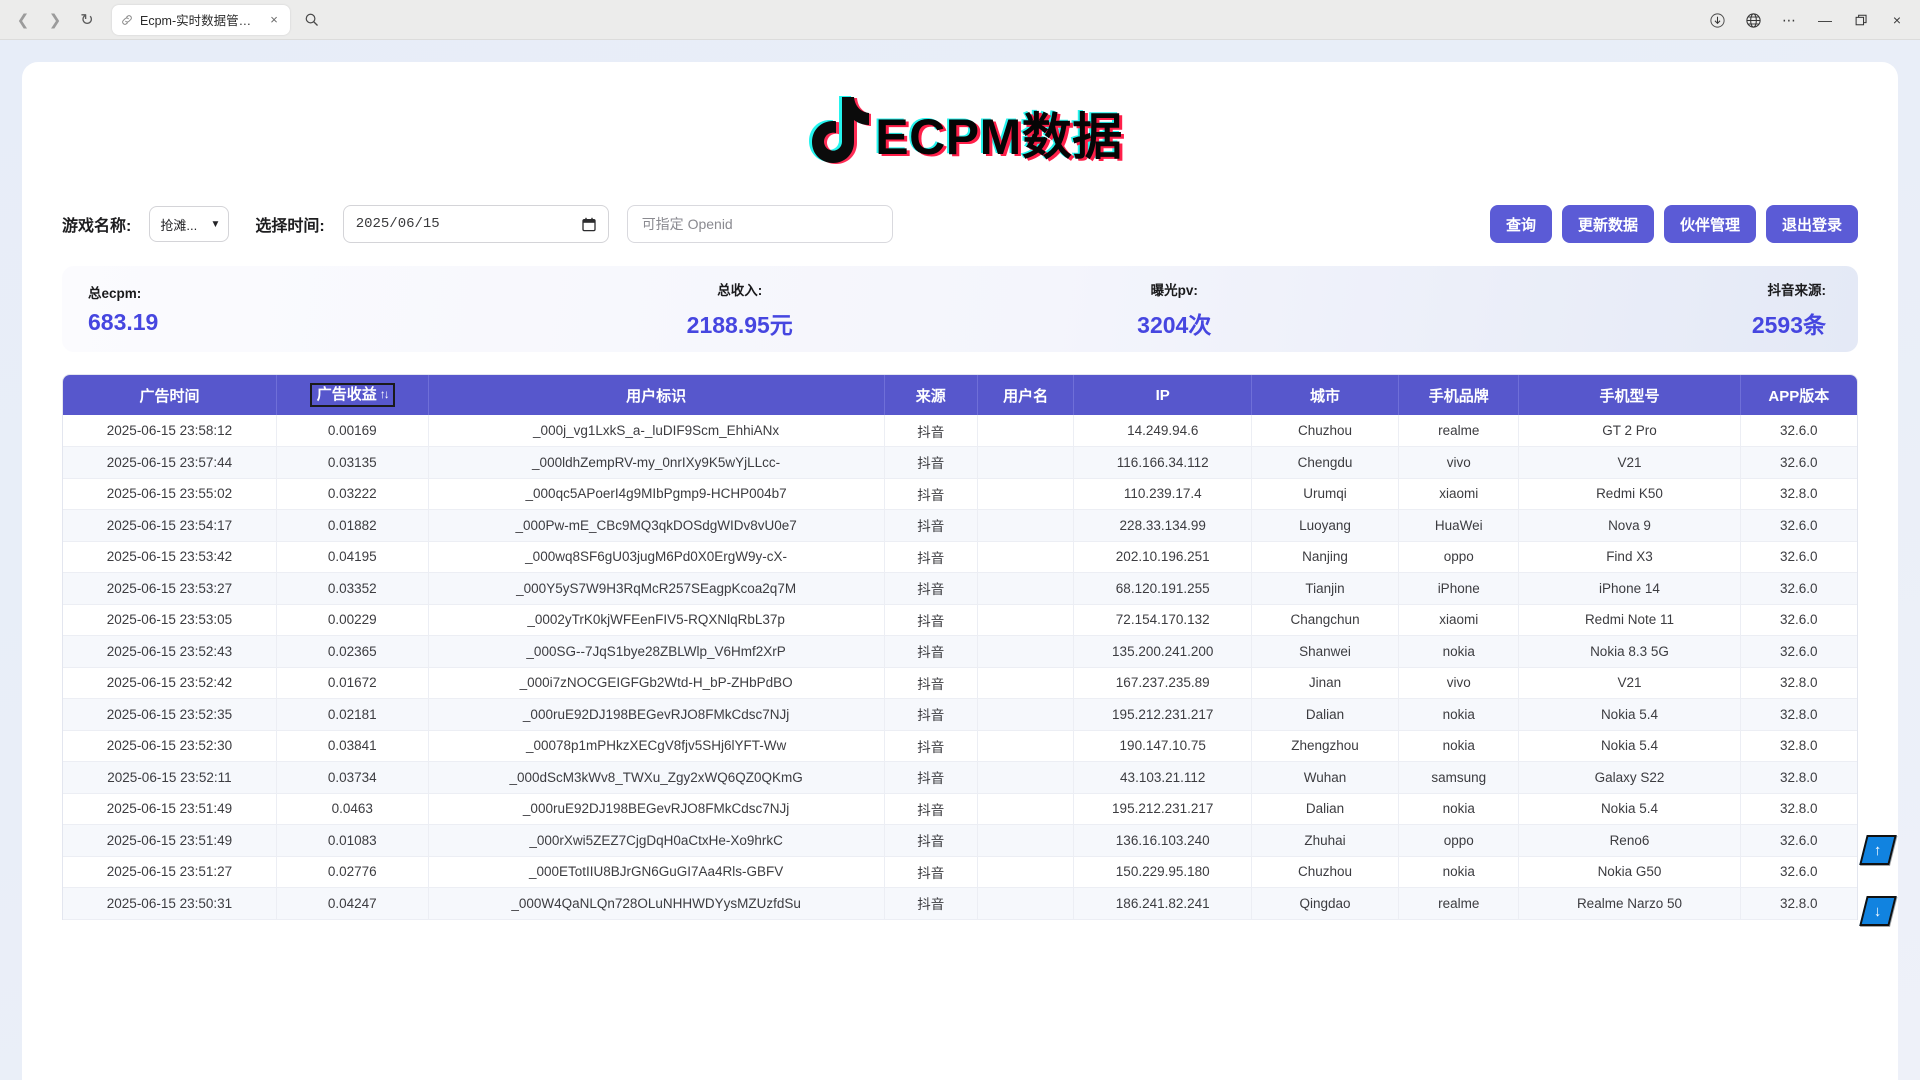 This screenshot has height=1080, width=1920. Describe the element at coordinates (274, 19) in the screenshot. I see `close-icon: ×` at that location.